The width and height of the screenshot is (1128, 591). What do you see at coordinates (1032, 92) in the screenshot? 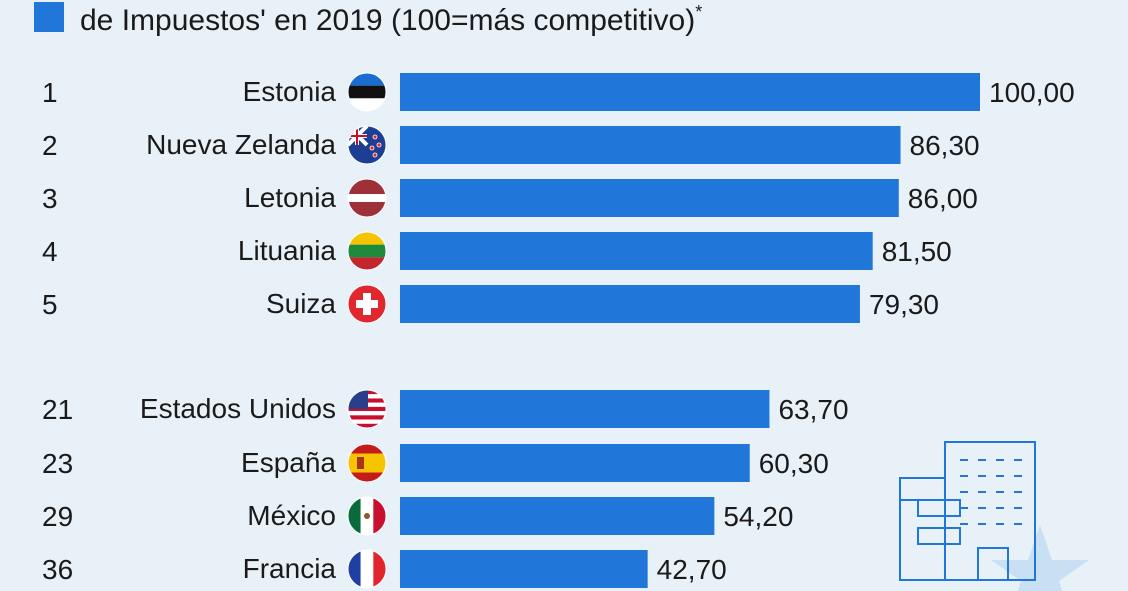
I see `data-label: 100,00` at bounding box center [1032, 92].